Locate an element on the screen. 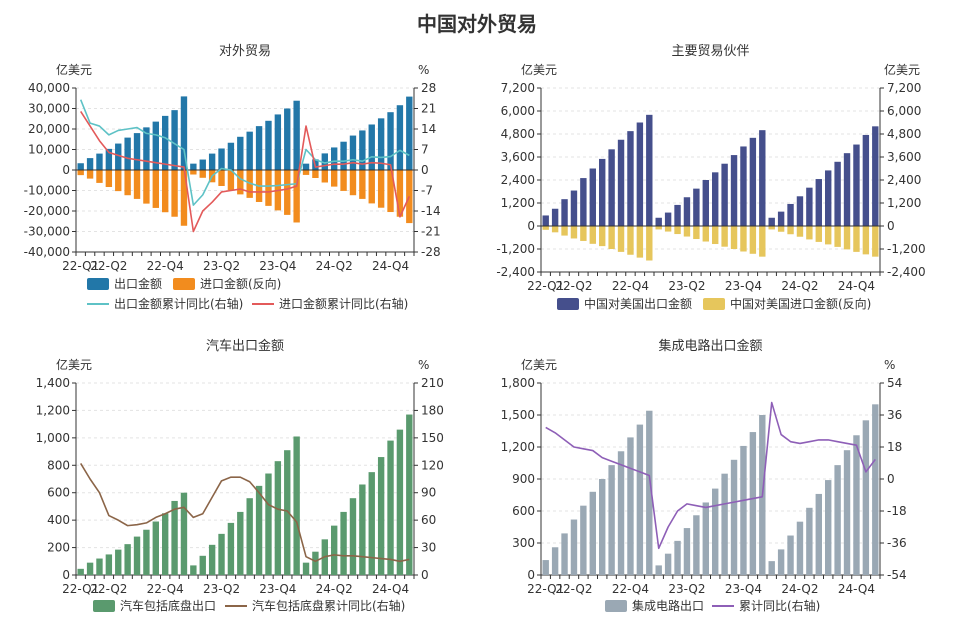 This screenshot has width=954, height=621. right-axis-unit: 亿美元 is located at coordinates (902, 69).